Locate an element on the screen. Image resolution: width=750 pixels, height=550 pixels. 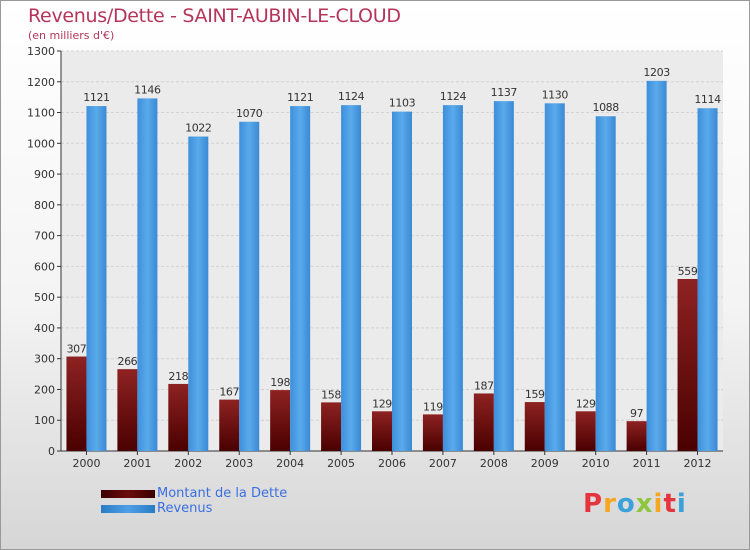
legend-label-revenus: Revenus is located at coordinates (185, 508).